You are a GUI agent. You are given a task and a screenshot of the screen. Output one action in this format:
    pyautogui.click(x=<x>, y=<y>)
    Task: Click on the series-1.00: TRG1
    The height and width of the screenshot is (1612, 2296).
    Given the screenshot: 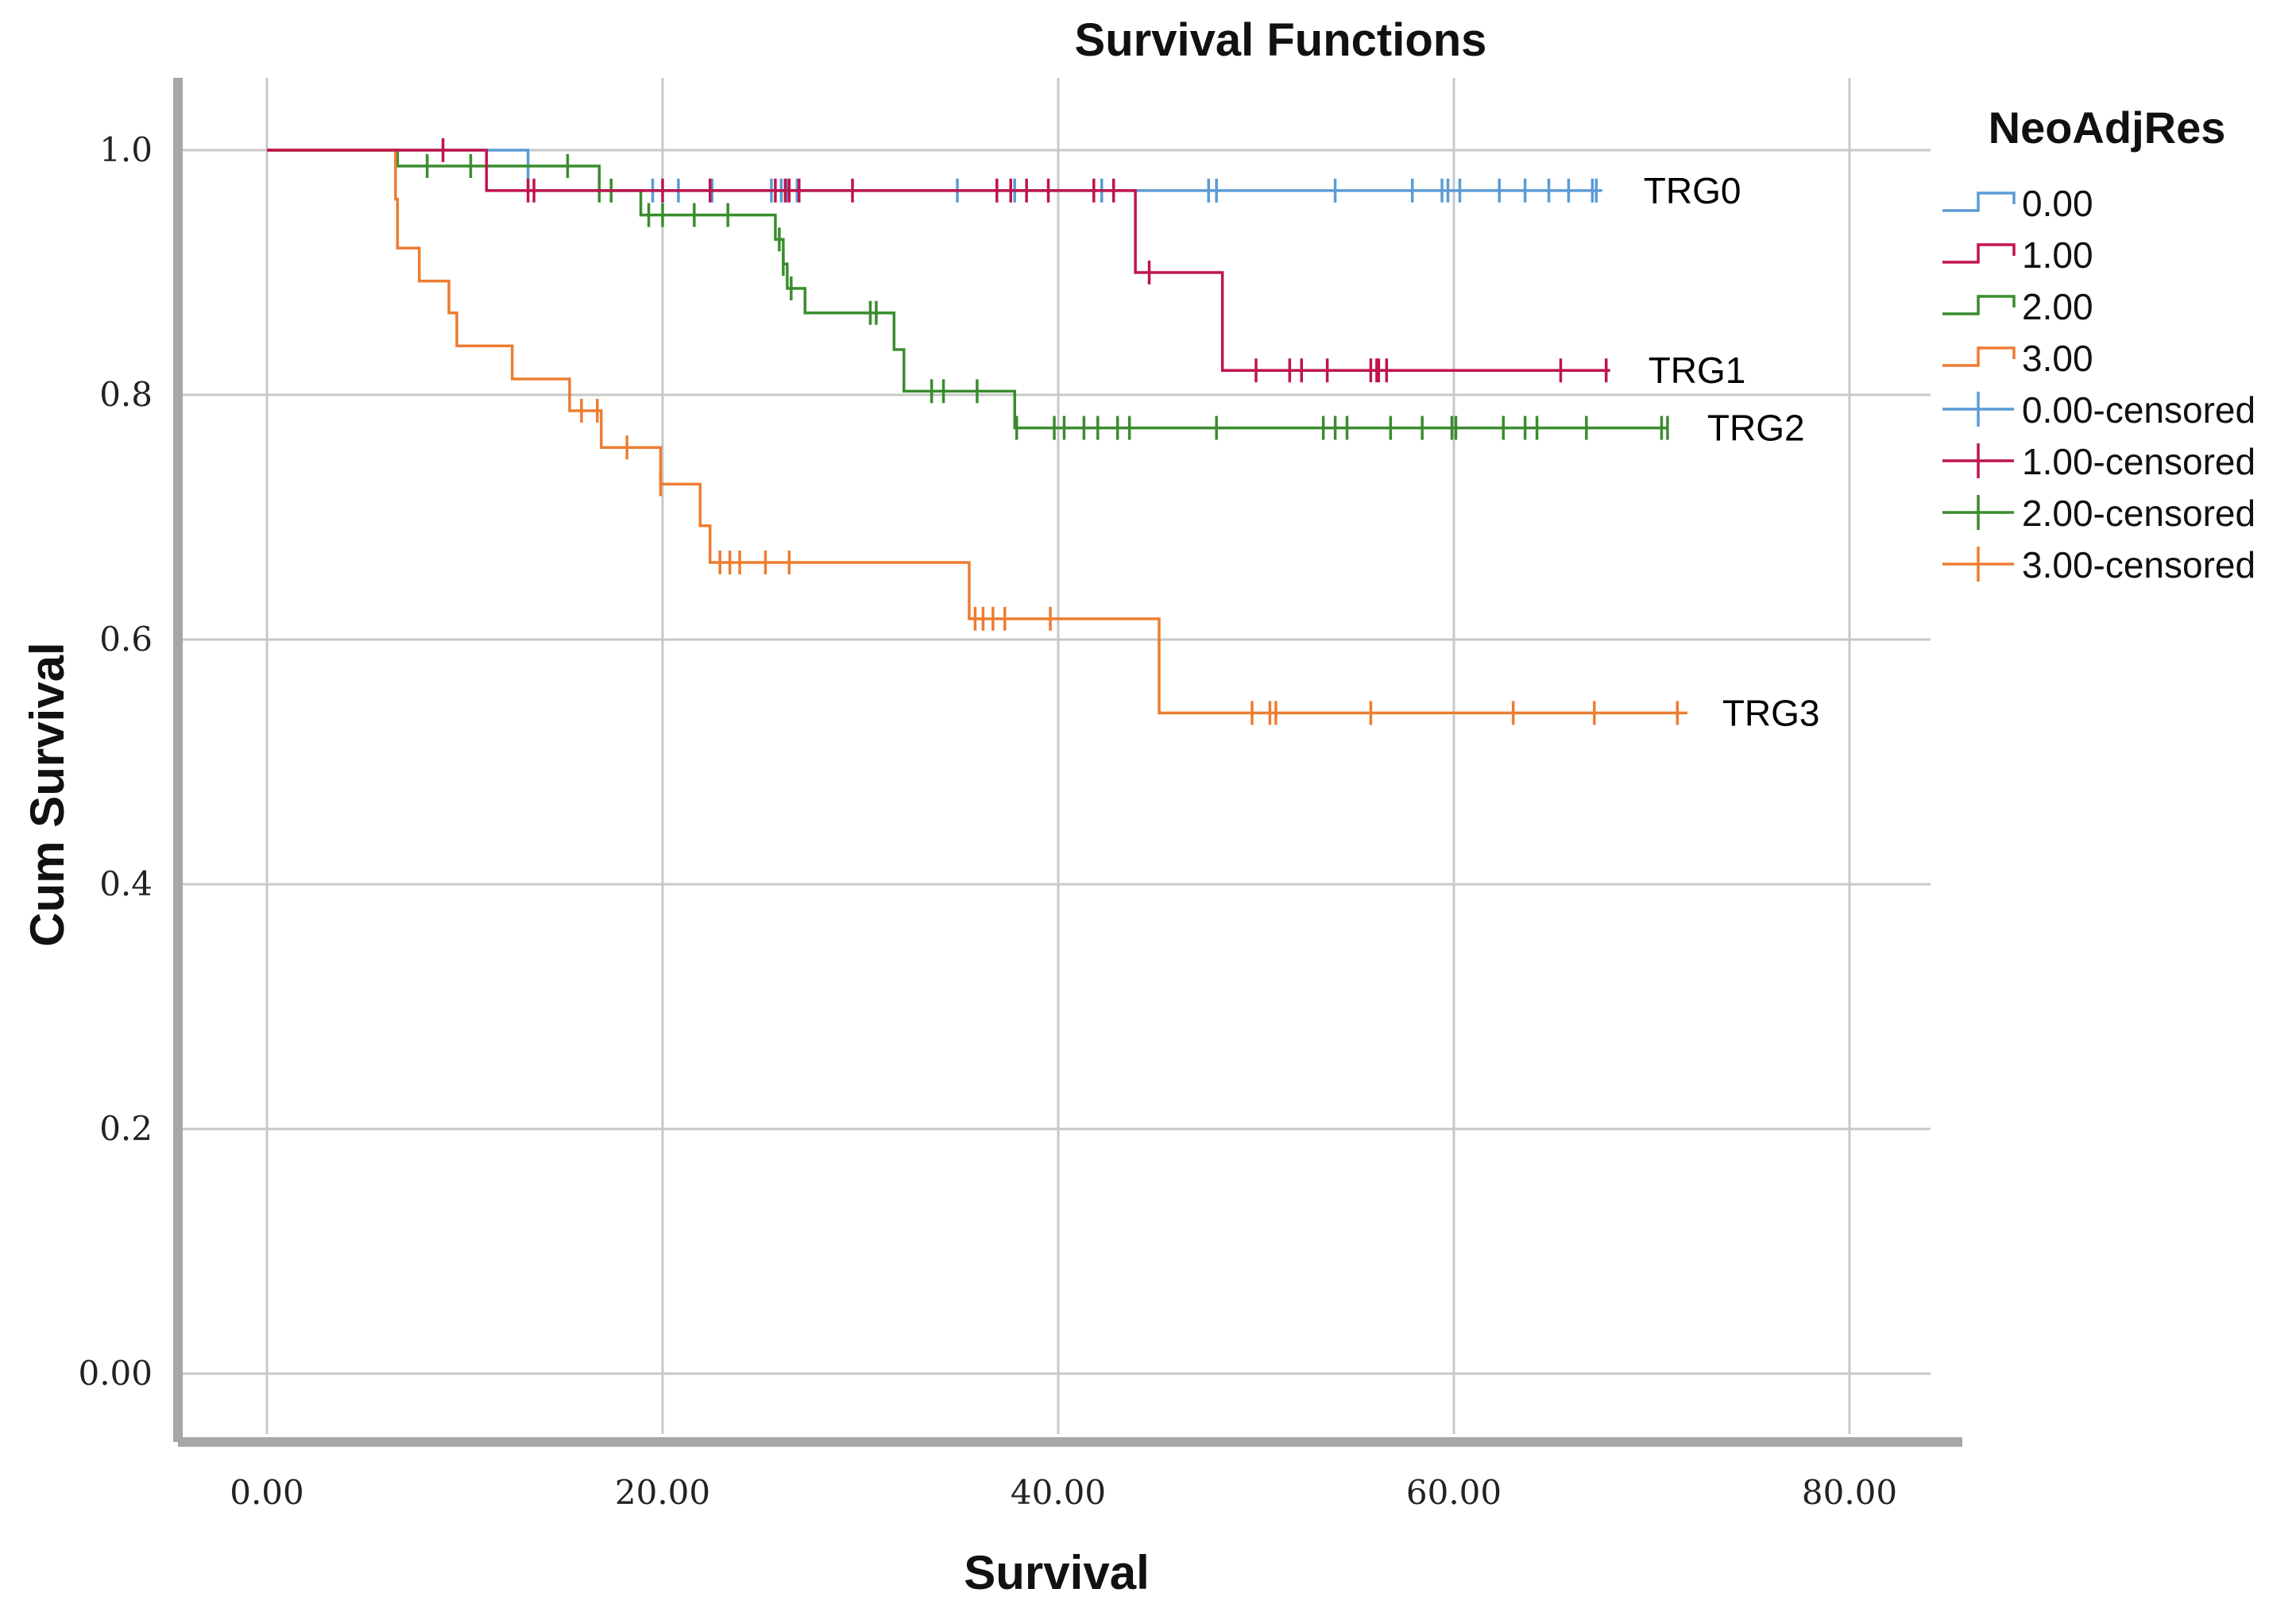 What is the action you would take?
    pyautogui.click(x=1006, y=264)
    